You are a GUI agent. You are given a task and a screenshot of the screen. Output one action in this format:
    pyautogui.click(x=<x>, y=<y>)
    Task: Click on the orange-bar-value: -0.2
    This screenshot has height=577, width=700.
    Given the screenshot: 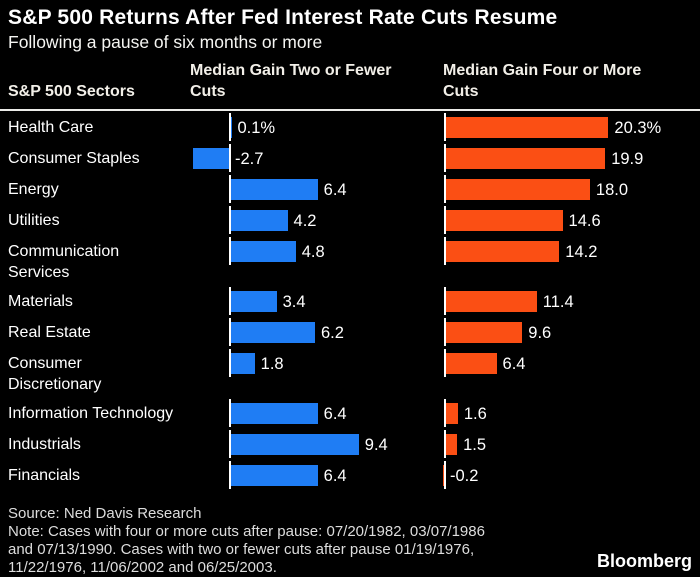 What is the action you would take?
    pyautogui.click(x=464, y=476)
    